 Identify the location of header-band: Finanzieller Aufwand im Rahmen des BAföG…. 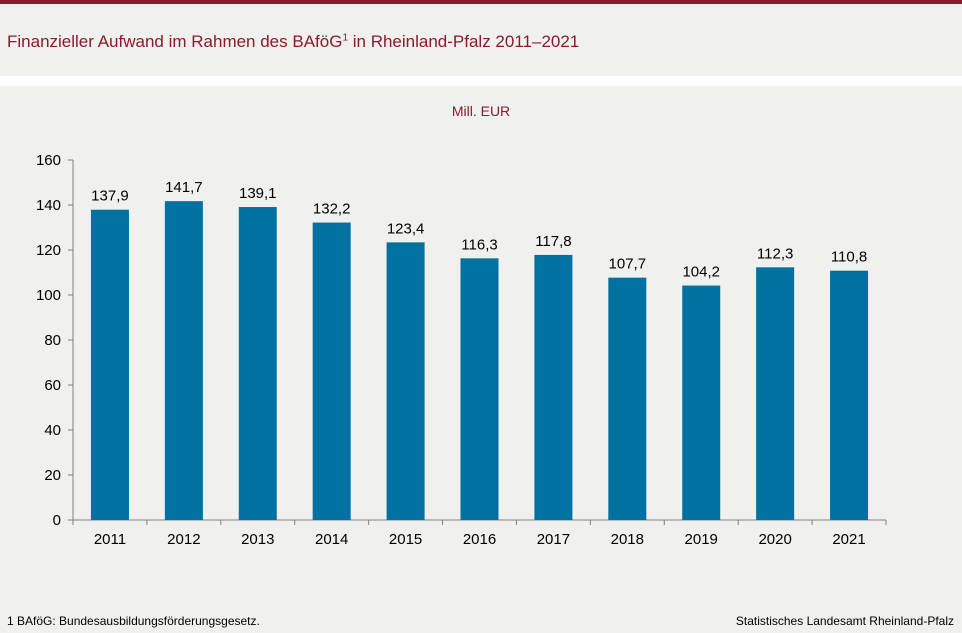
(481, 40).